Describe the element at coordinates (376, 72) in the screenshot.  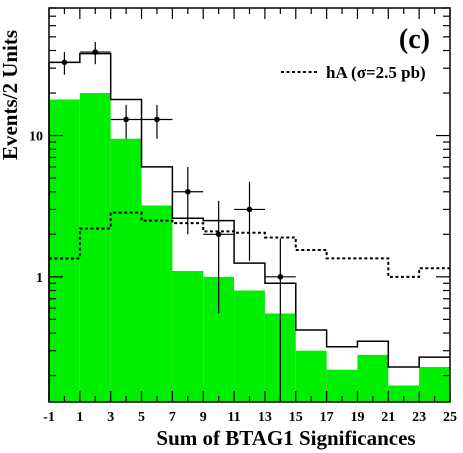
I see `legend-entry: hA (σ=2.5 pb)` at that location.